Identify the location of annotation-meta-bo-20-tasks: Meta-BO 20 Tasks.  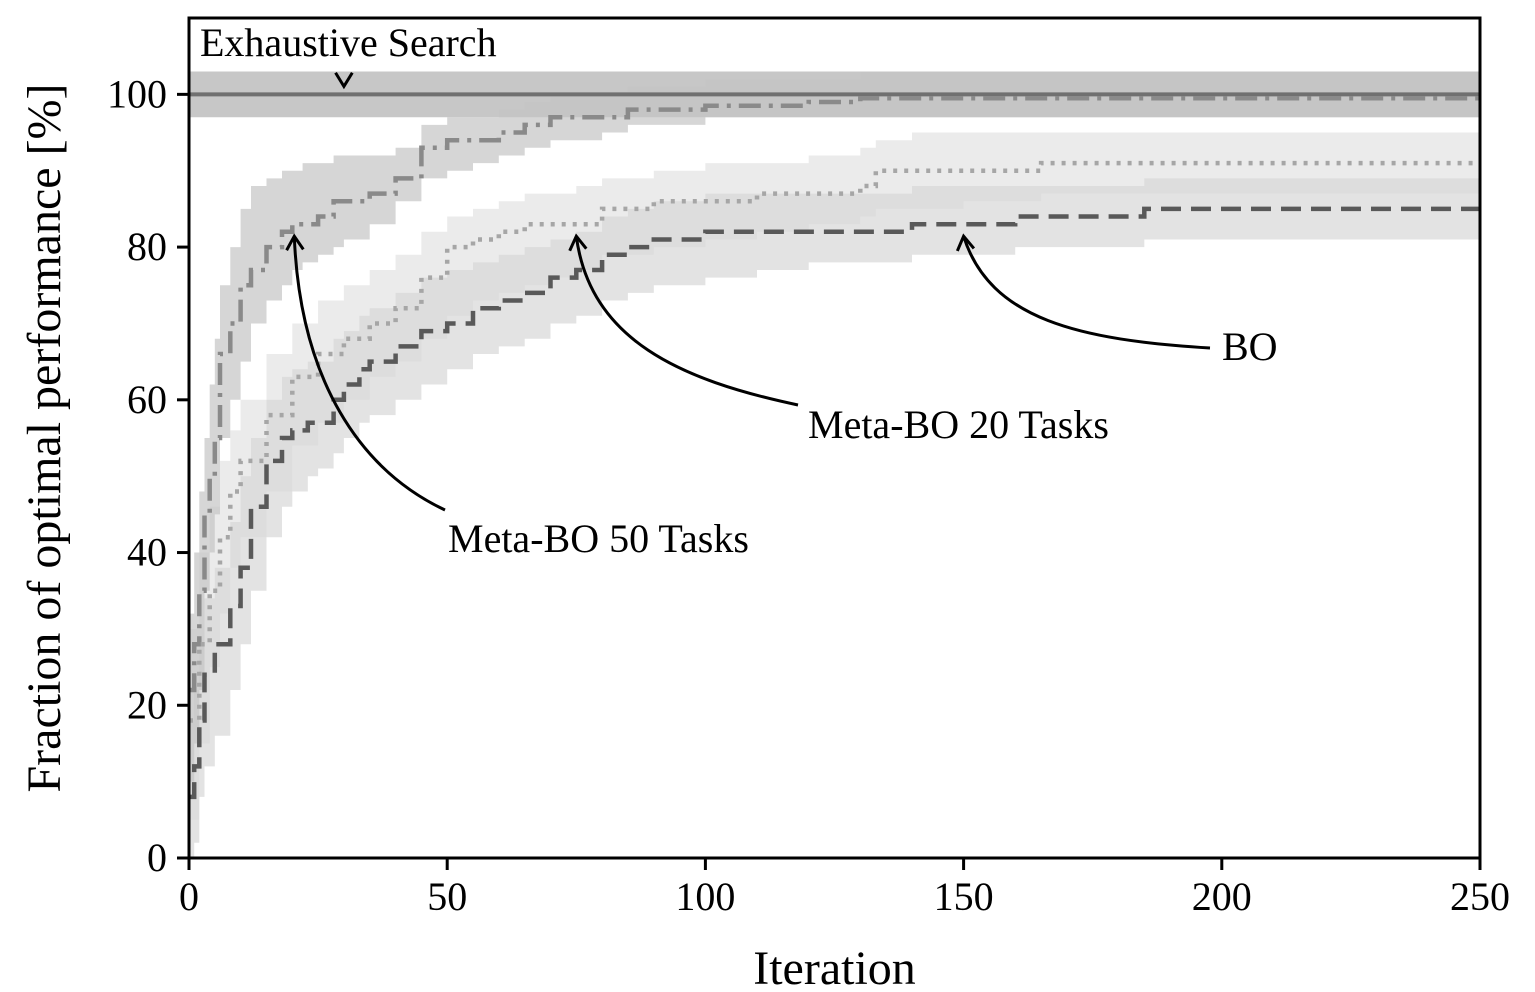
(958, 424).